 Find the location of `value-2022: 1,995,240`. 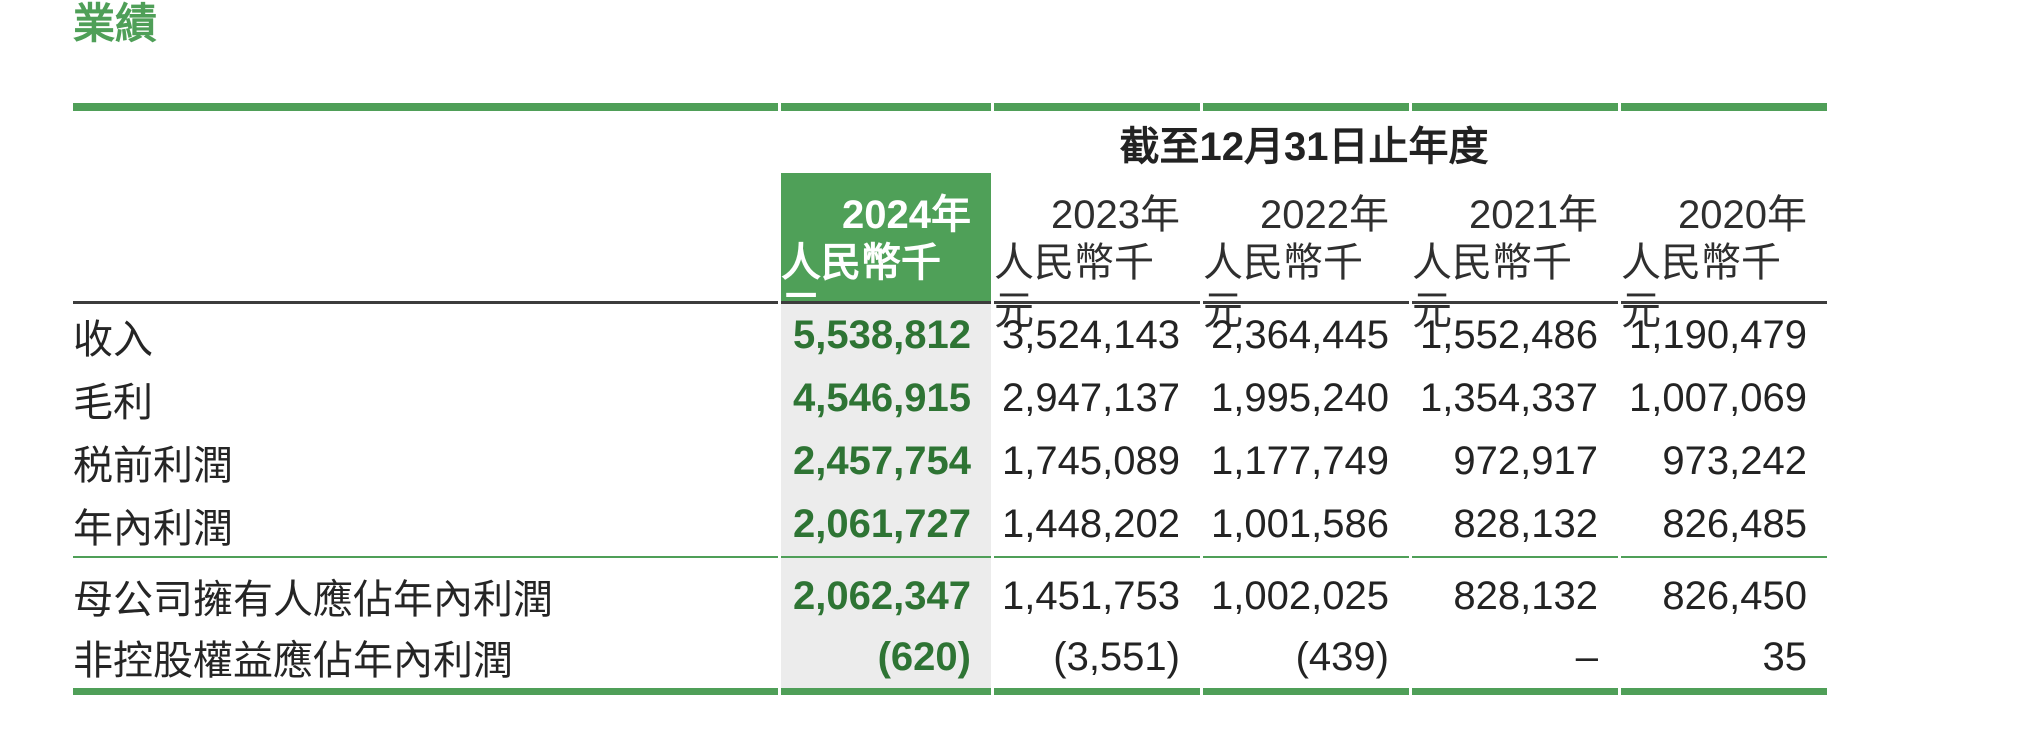

value-2022: 1,995,240 is located at coordinates (1300, 398).